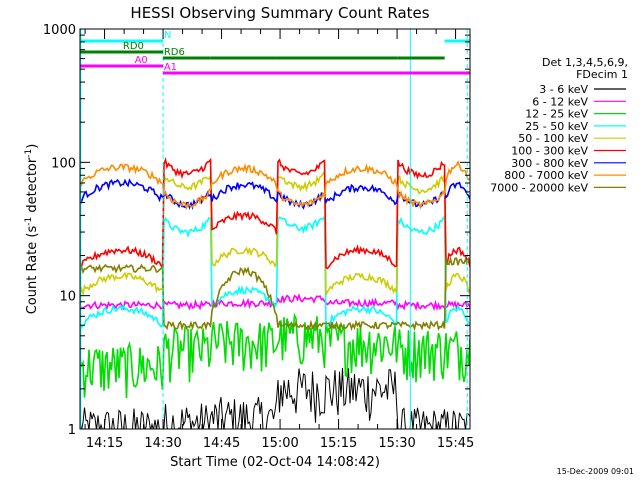  What do you see at coordinates (602, 74) in the screenshot?
I see `legend-subtitle: FDecim 1` at bounding box center [602, 74].